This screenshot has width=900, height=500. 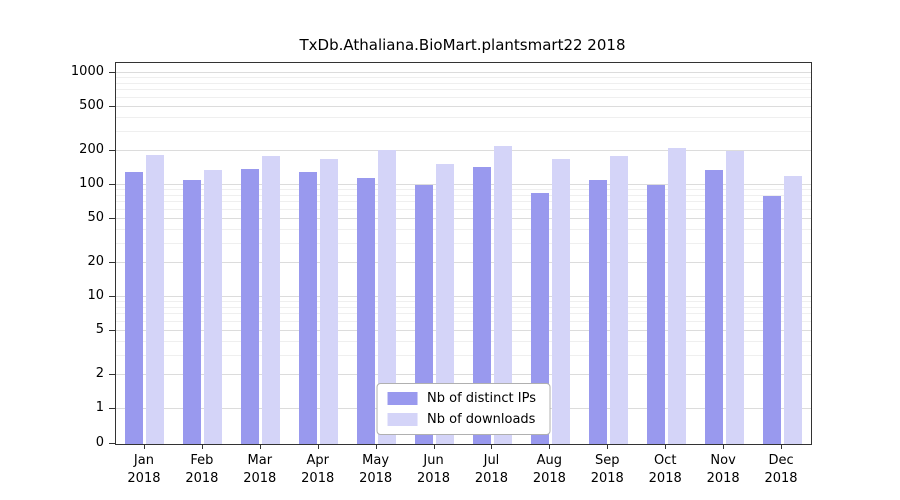 What do you see at coordinates (260, 460) in the screenshot?
I see `x-tick-month: Mar` at bounding box center [260, 460].